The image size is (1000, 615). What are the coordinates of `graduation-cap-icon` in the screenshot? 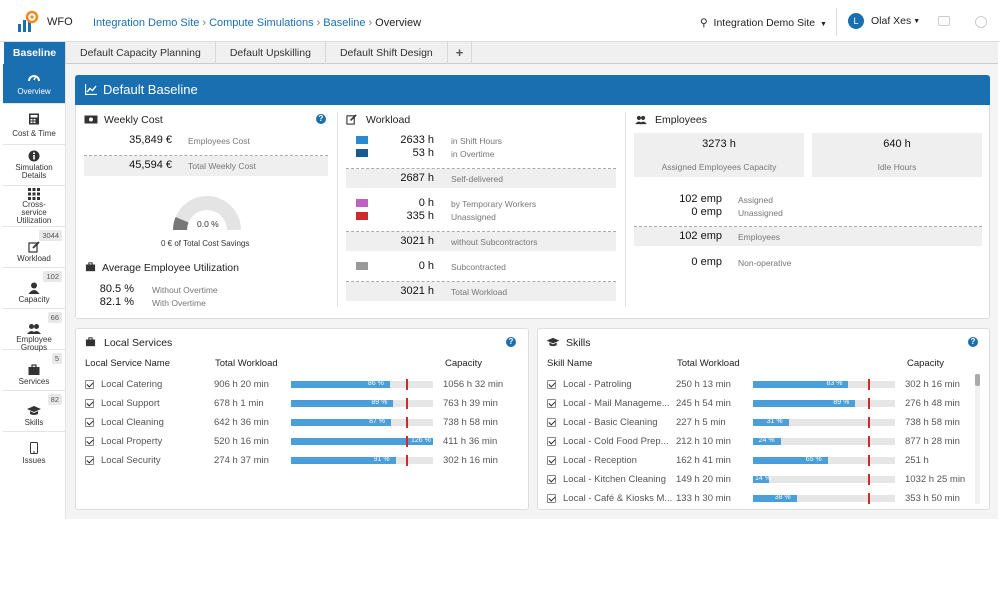 It's located at (553, 342).